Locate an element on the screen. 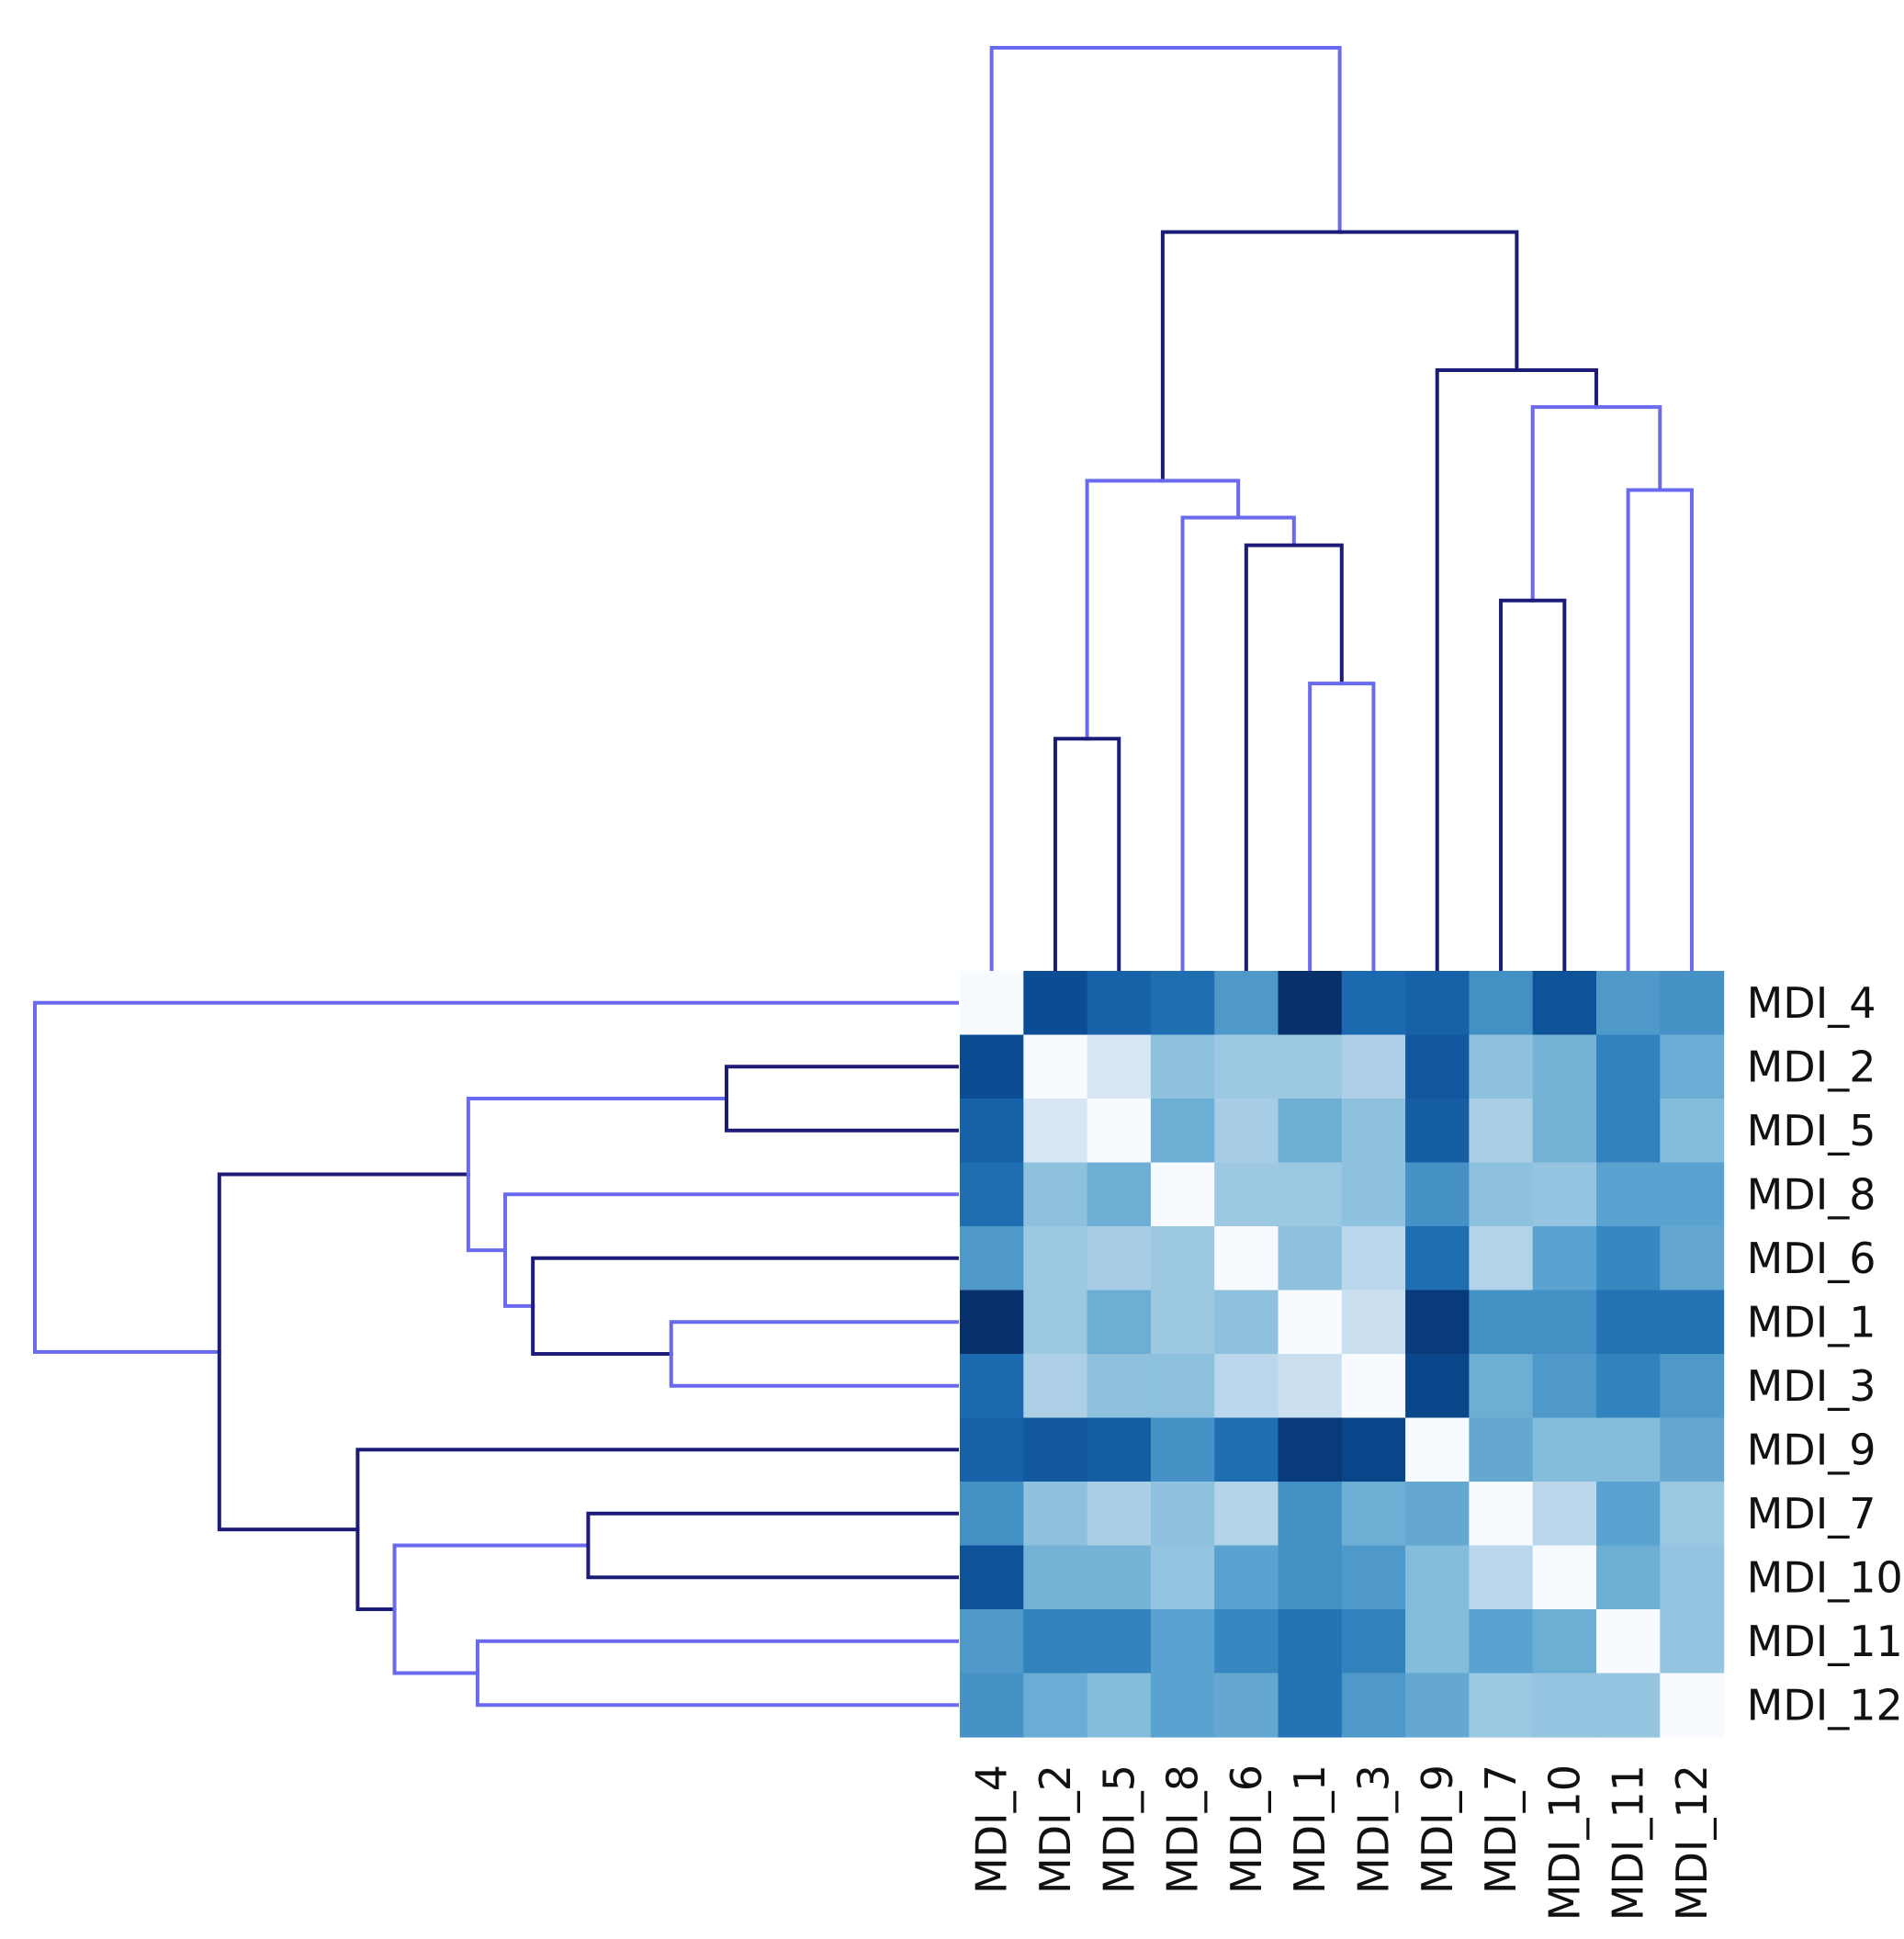  row-label: MDI_11 is located at coordinates (1825, 1641).